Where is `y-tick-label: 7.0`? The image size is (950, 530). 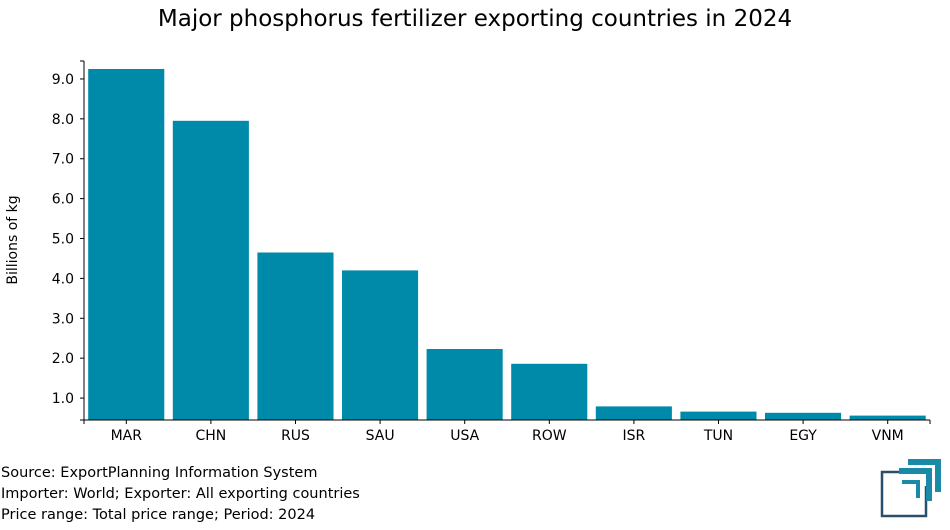 y-tick-label: 7.0 is located at coordinates (63, 160).